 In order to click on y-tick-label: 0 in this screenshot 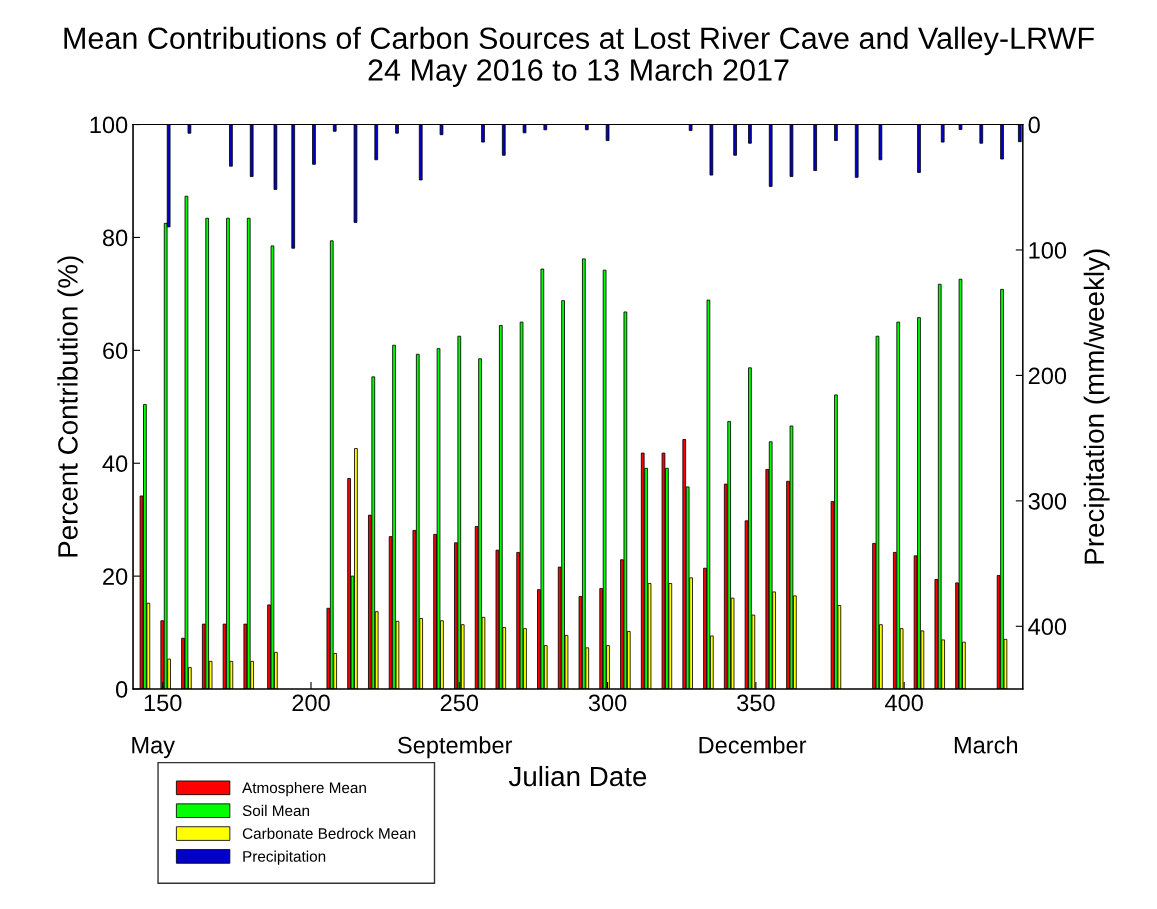, I will do `click(121, 689)`.